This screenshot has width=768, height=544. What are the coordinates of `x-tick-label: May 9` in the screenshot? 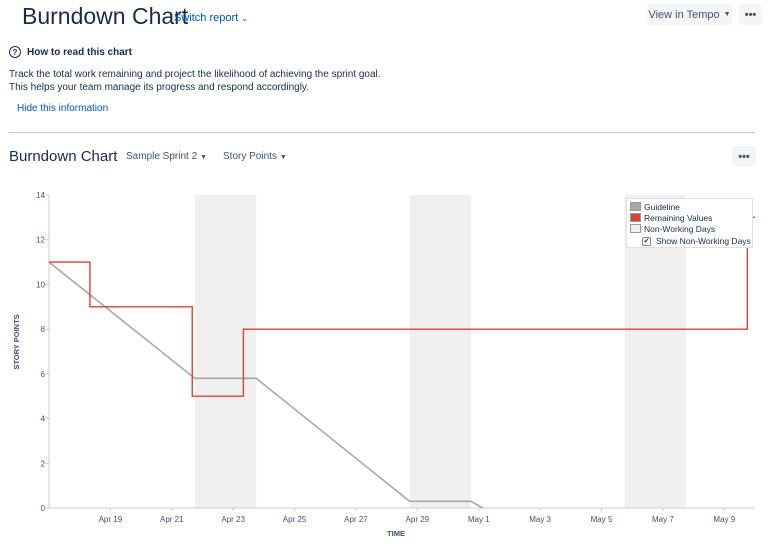 It's located at (724, 519).